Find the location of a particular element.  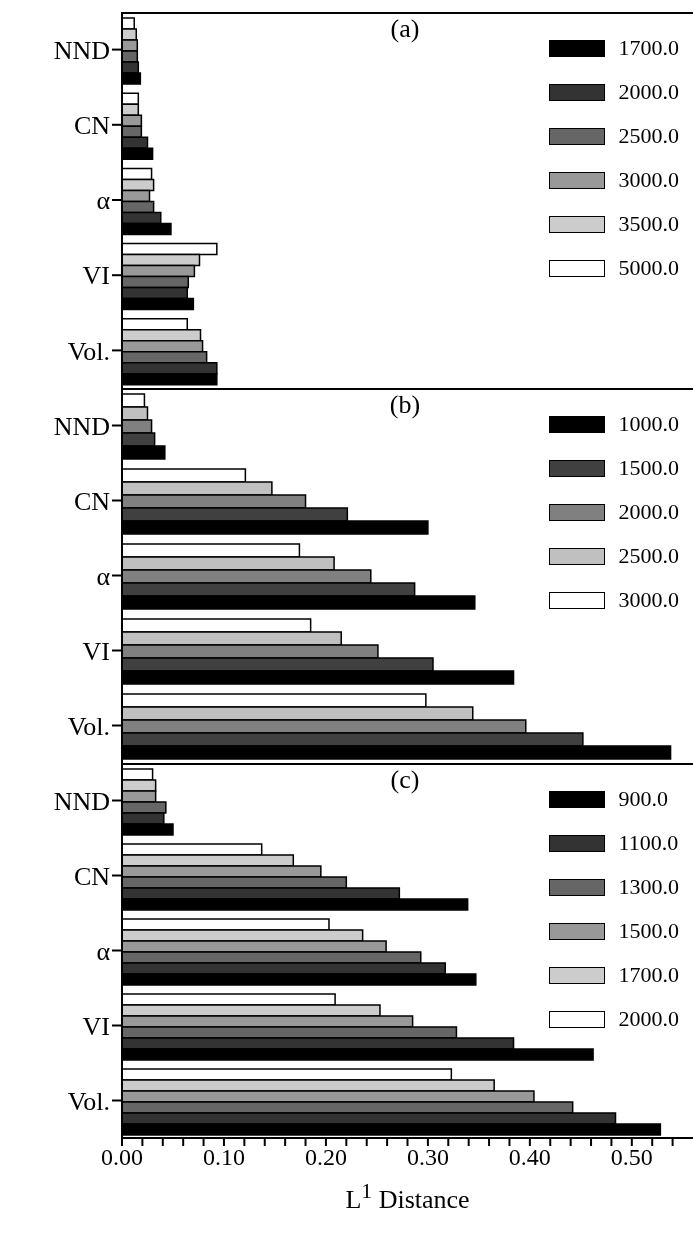

x-tick-label: 0.50 is located at coordinates (631, 1157).